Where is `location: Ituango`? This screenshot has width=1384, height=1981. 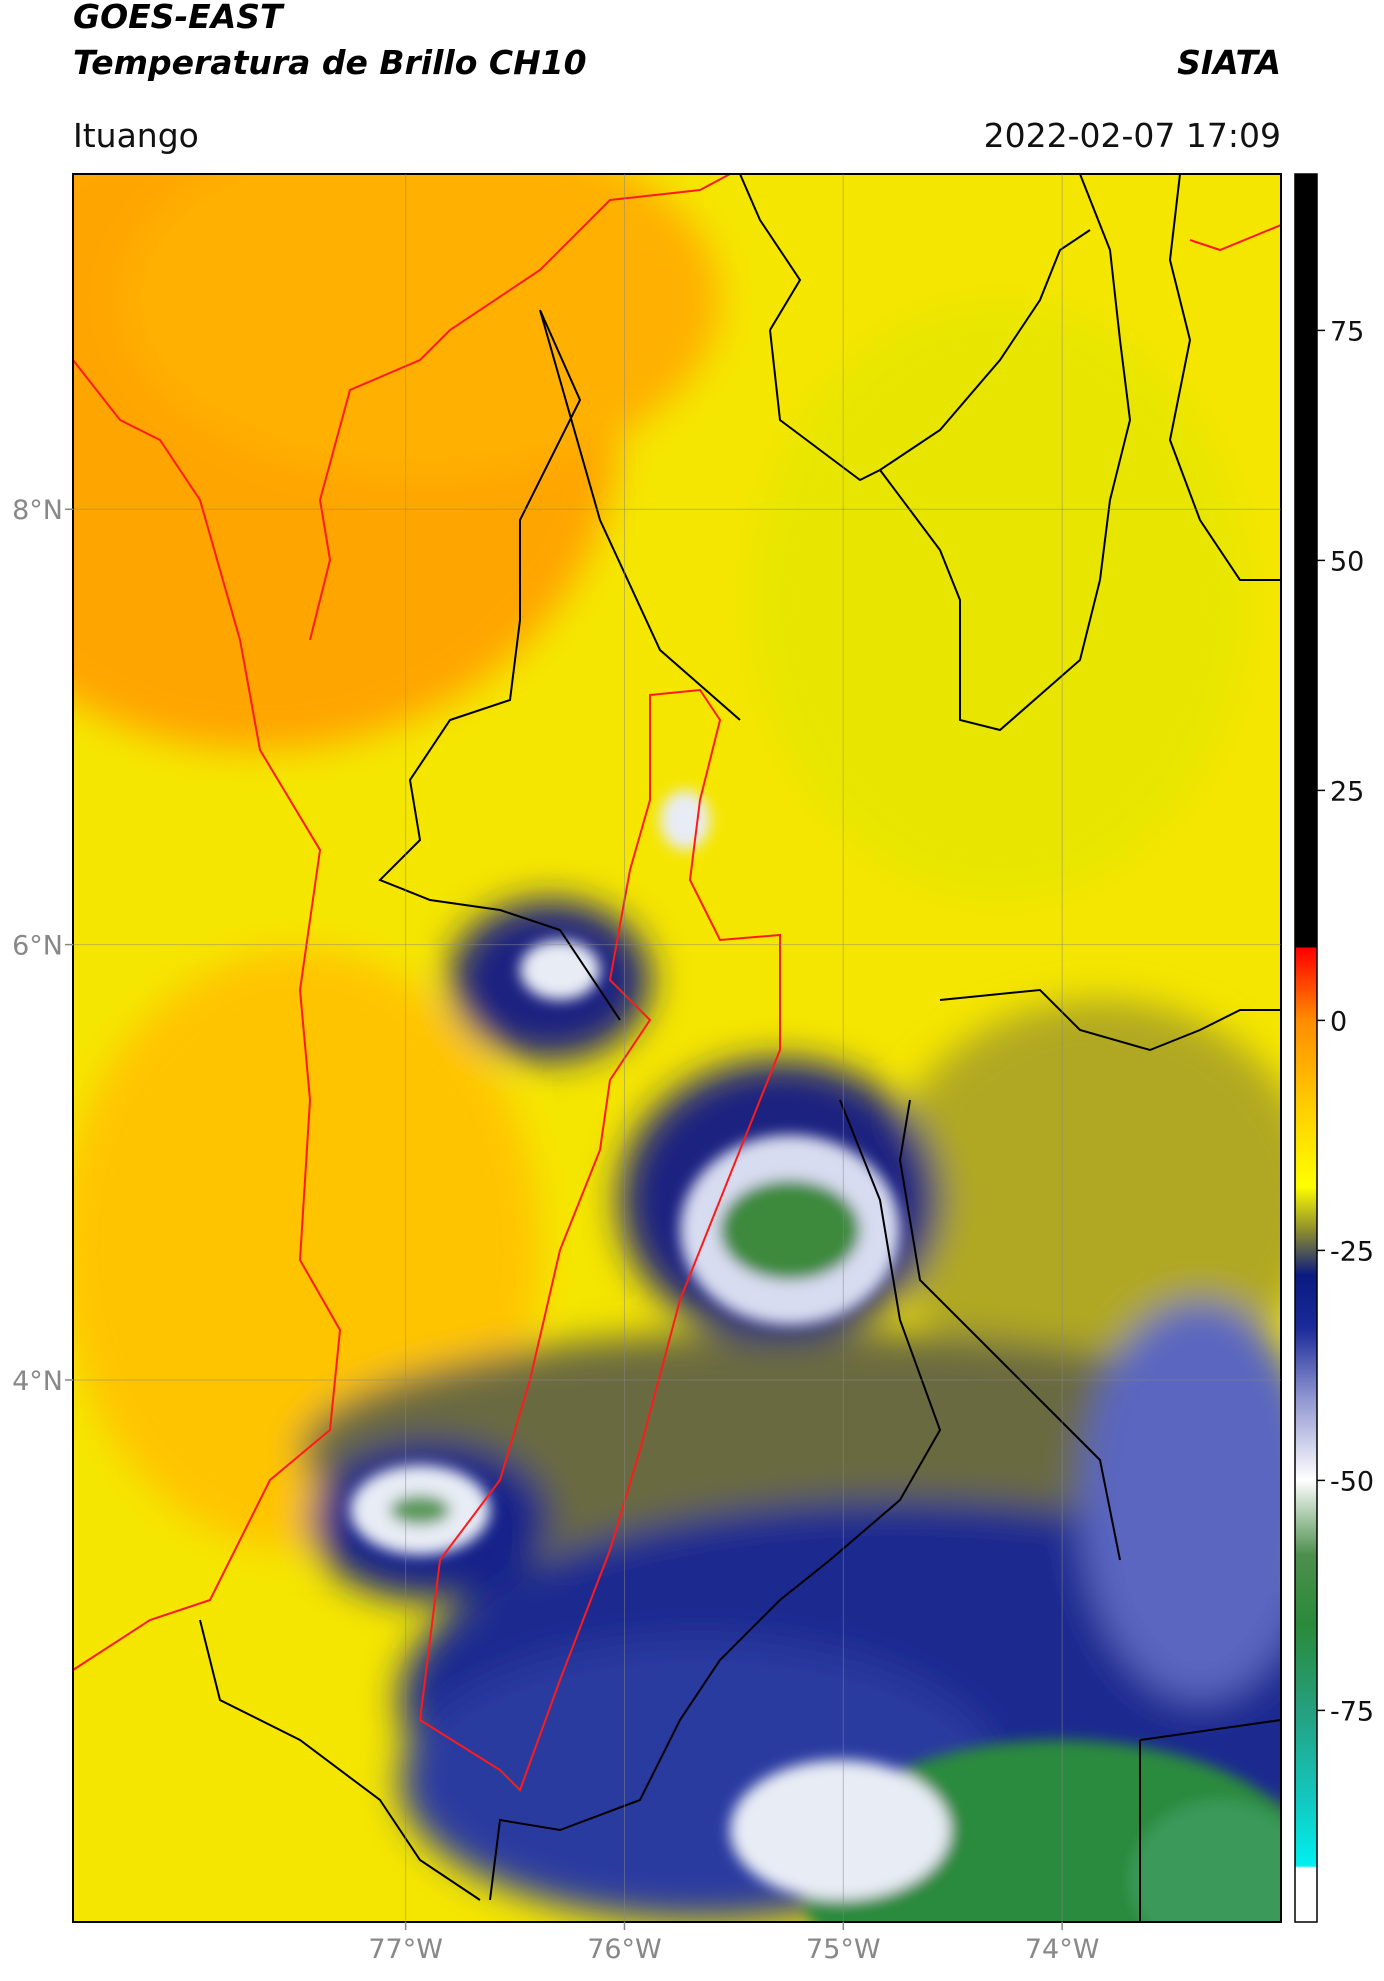
location: Ituango is located at coordinates (136, 135).